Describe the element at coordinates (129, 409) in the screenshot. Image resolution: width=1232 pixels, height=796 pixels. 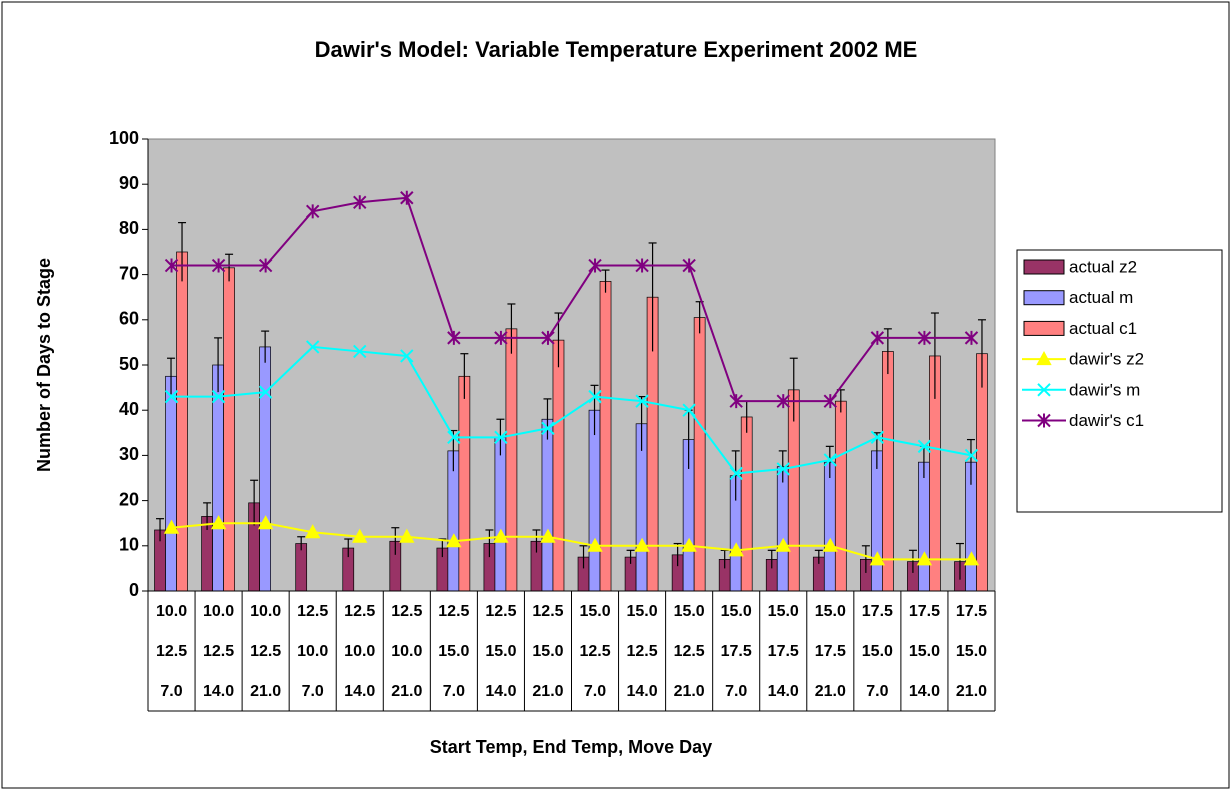
I see `y-tick-label: 40` at that location.